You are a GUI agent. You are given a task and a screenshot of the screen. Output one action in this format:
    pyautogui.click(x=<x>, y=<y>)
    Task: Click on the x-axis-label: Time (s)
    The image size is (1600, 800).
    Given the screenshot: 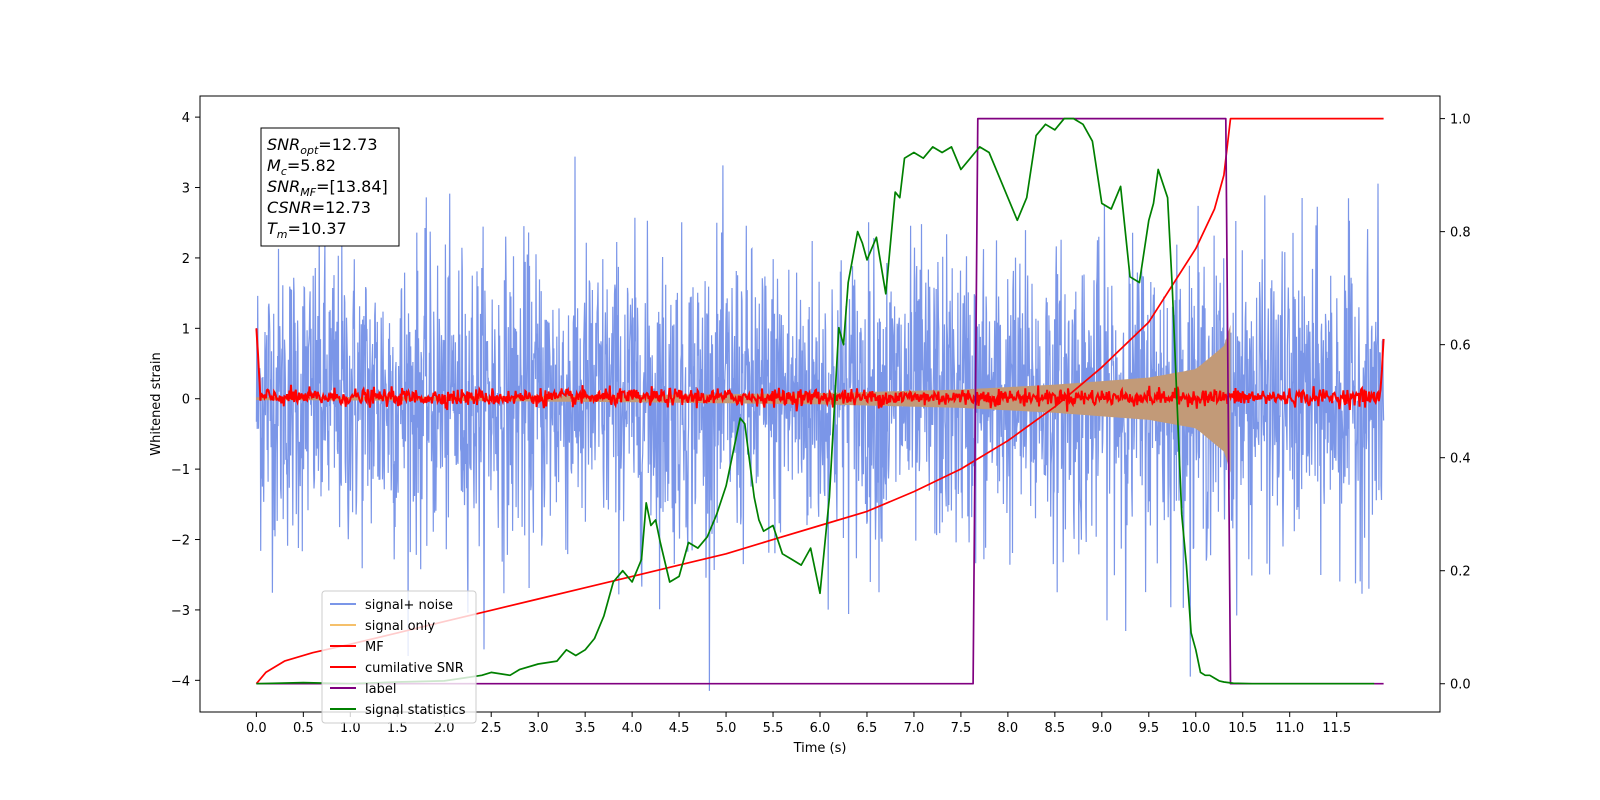 What is the action you would take?
    pyautogui.click(x=820, y=748)
    